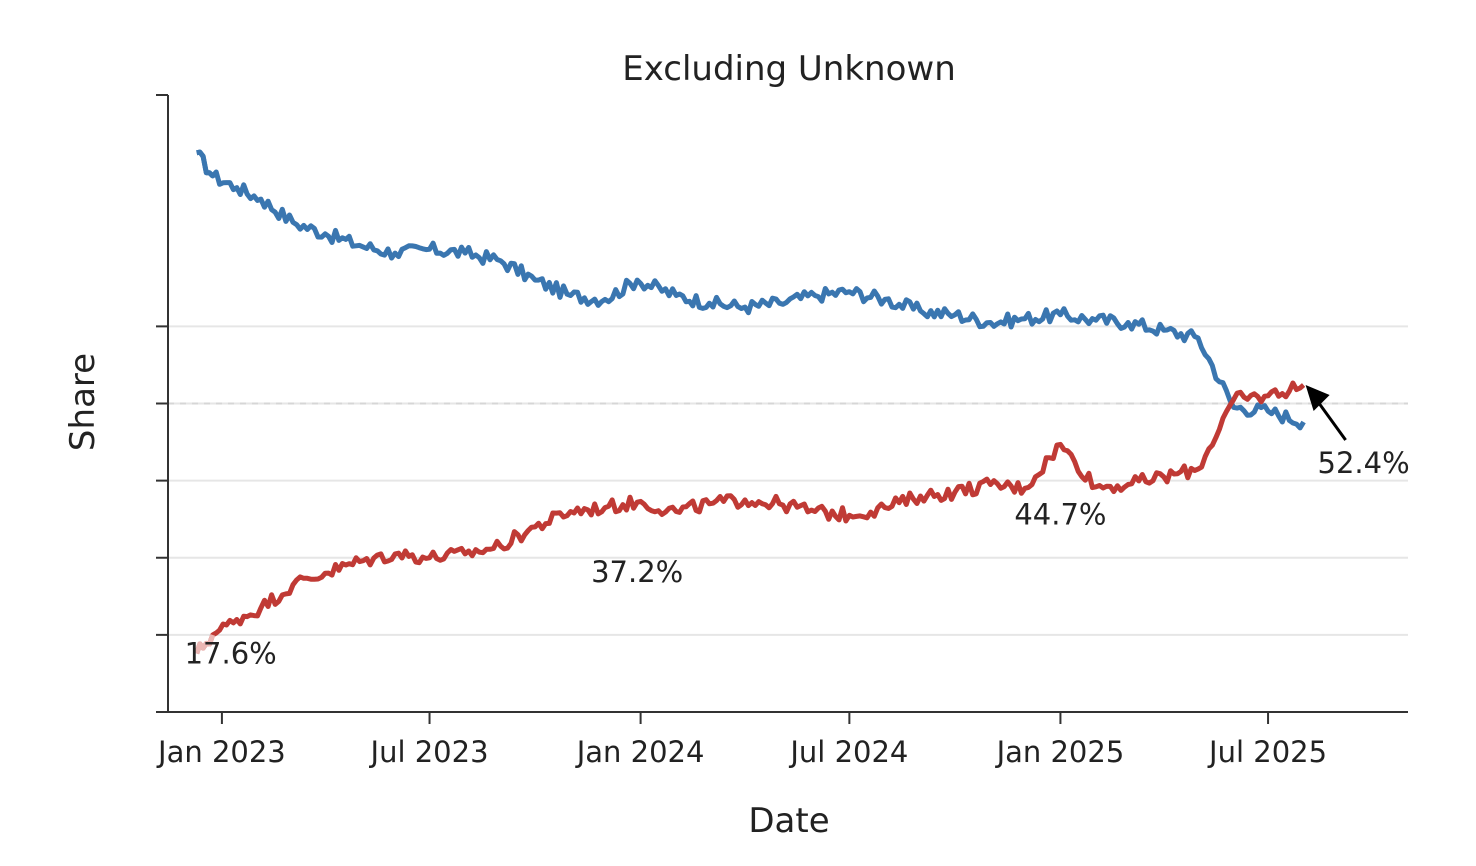 This screenshot has width=1476, height=866. Describe the element at coordinates (83, 402) in the screenshot. I see `y-axis-label: Share` at that location.